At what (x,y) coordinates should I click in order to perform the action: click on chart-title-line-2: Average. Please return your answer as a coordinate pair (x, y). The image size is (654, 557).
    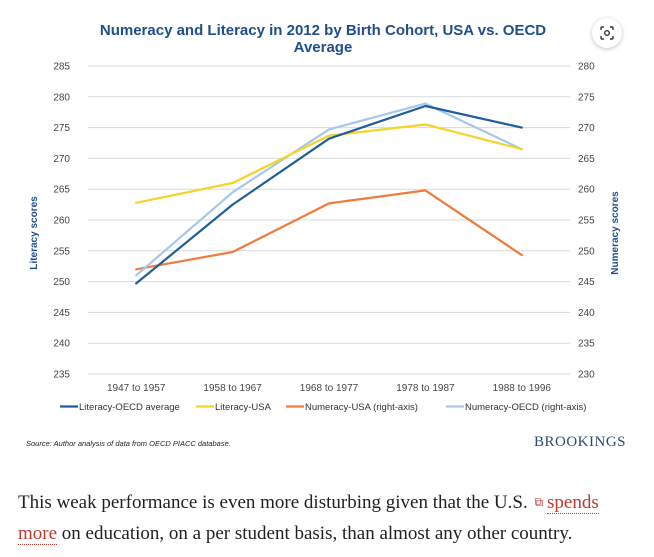
    Looking at the image, I should click on (323, 47).